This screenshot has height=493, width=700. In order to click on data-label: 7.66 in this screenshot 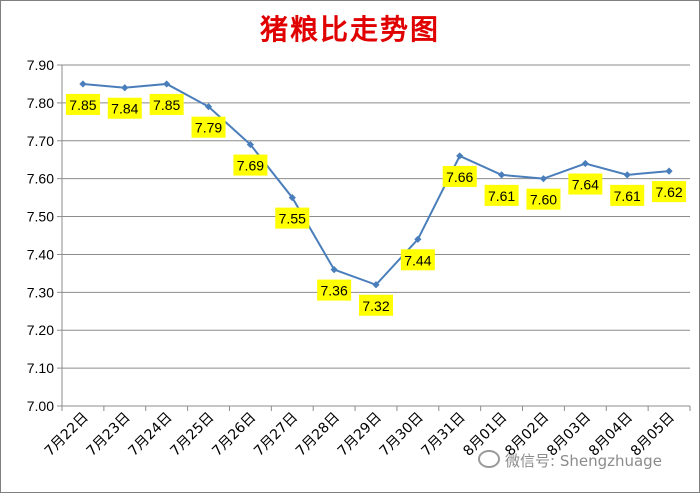, I will do `click(459, 177)`.